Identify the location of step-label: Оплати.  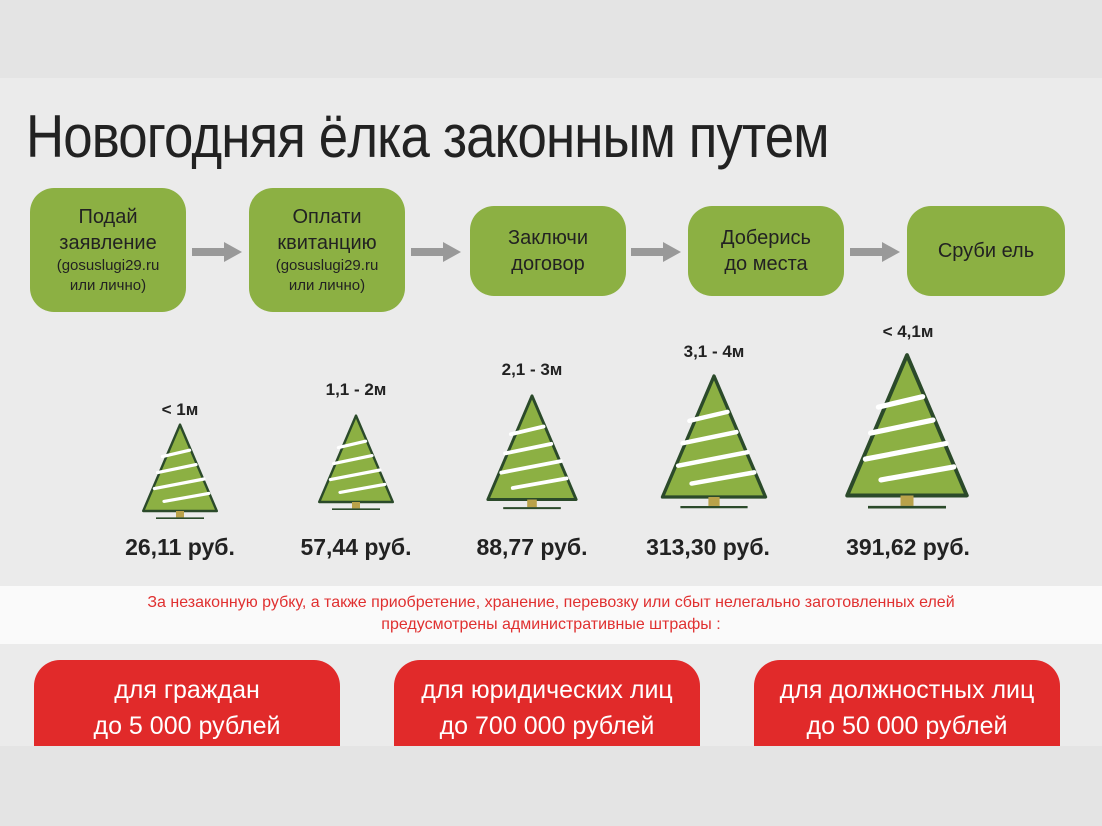
(327, 217).